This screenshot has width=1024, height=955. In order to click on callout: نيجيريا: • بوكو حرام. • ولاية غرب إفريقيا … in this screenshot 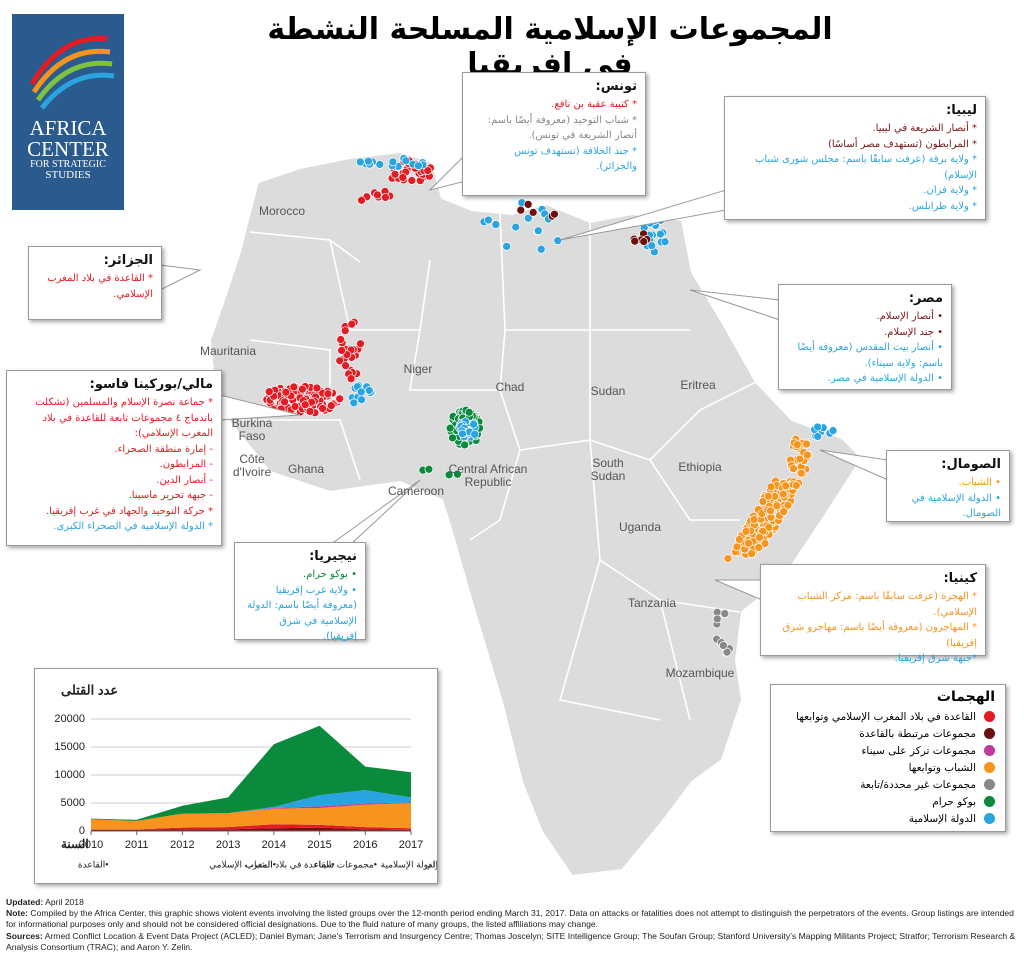, I will do `click(300, 592)`.